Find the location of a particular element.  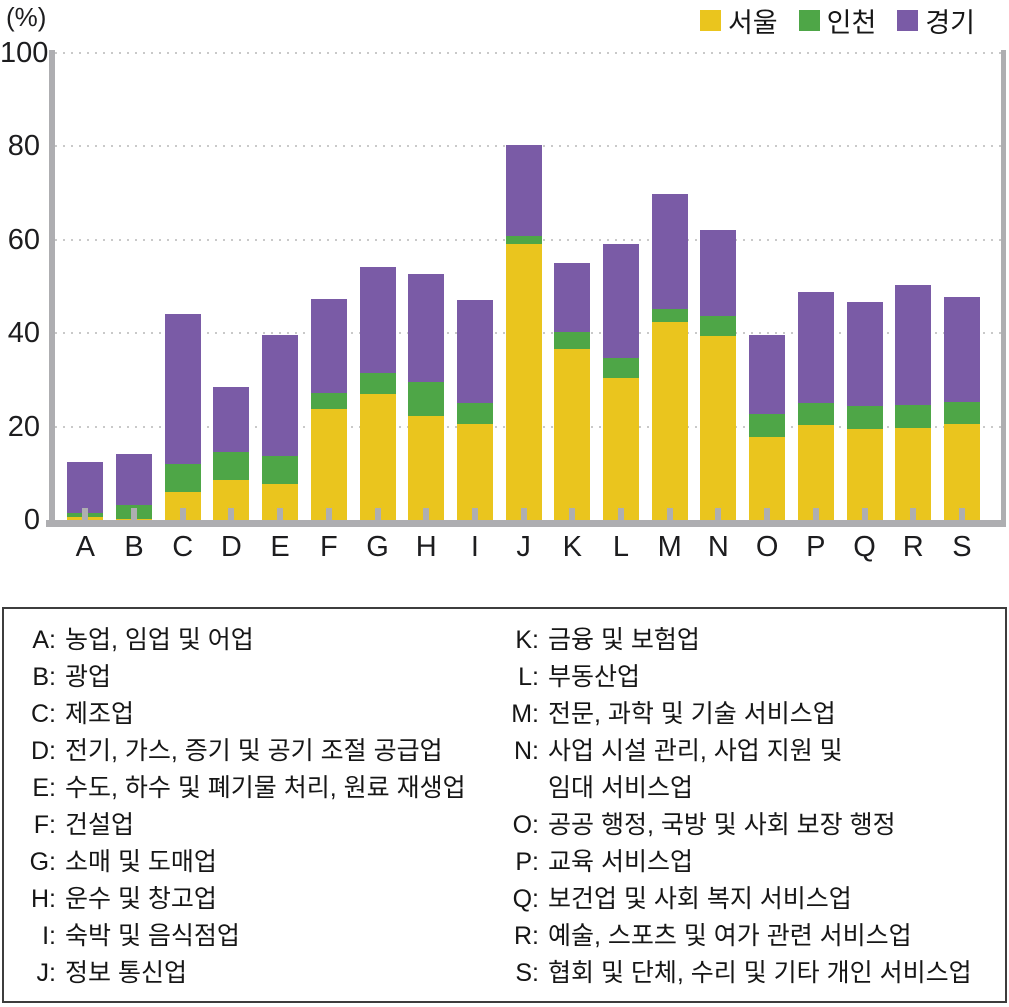

category-text: 소매 및 도매업 is located at coordinates (141, 862).